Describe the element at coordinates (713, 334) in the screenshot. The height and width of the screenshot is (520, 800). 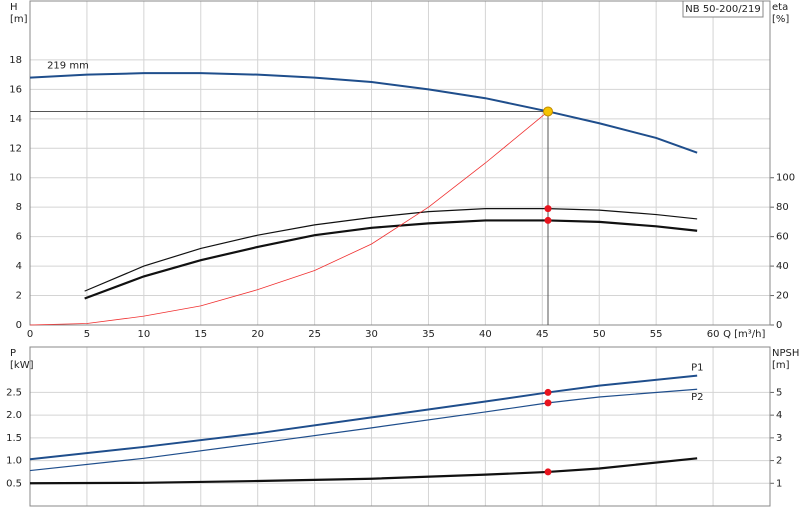
I see `x-tick-label: 60` at that location.